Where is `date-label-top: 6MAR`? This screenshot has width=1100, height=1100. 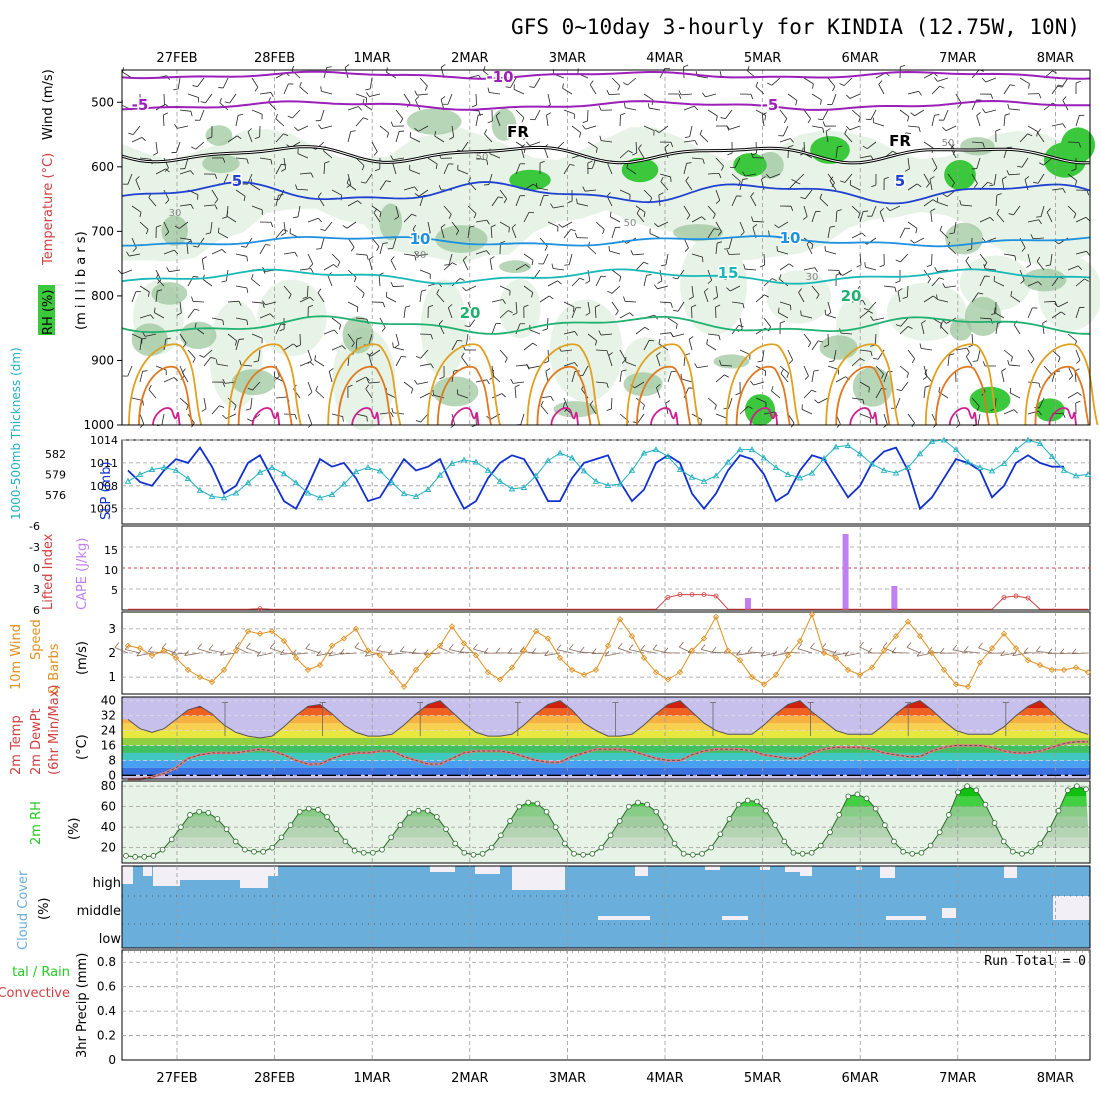
date-label-top: 6MAR is located at coordinates (859, 58).